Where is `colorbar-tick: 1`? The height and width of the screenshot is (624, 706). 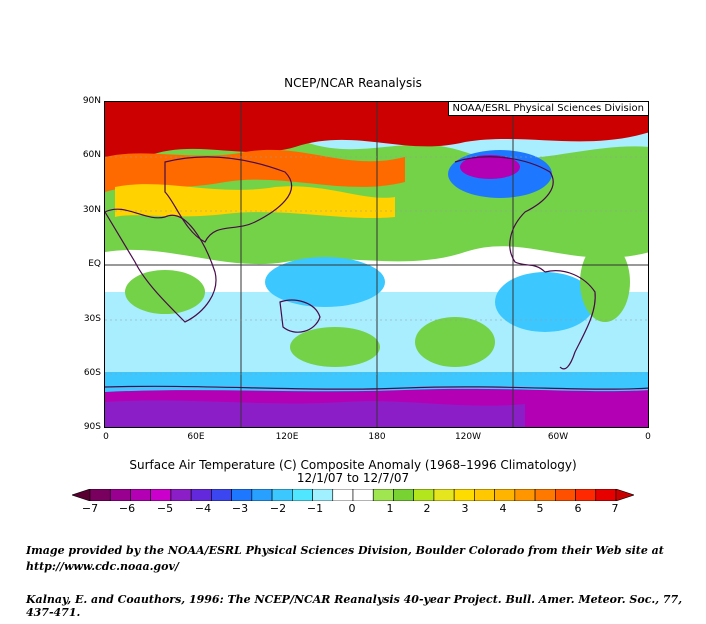
colorbar-tick: 1 is located at coordinates (390, 508).